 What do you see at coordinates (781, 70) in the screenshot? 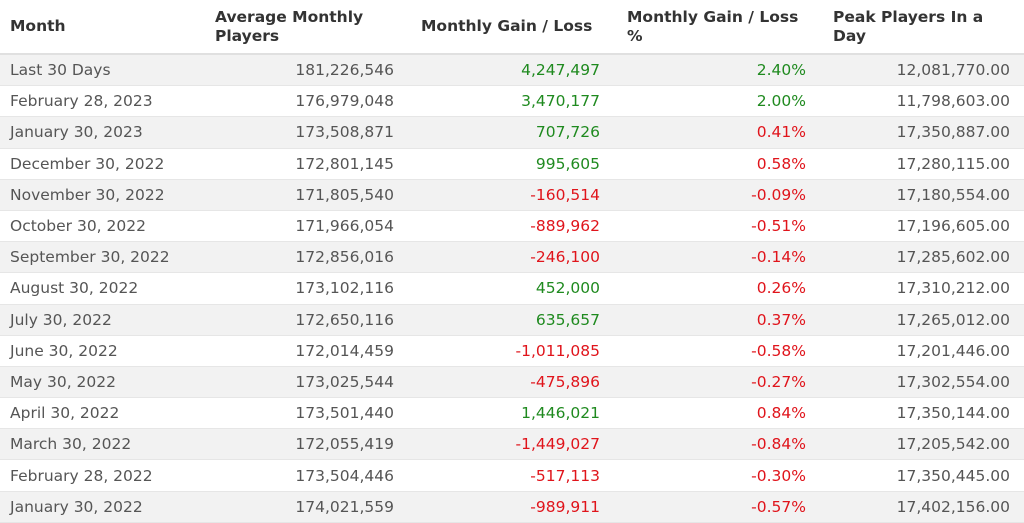
I see `pct-cell: 2.40%` at bounding box center [781, 70].